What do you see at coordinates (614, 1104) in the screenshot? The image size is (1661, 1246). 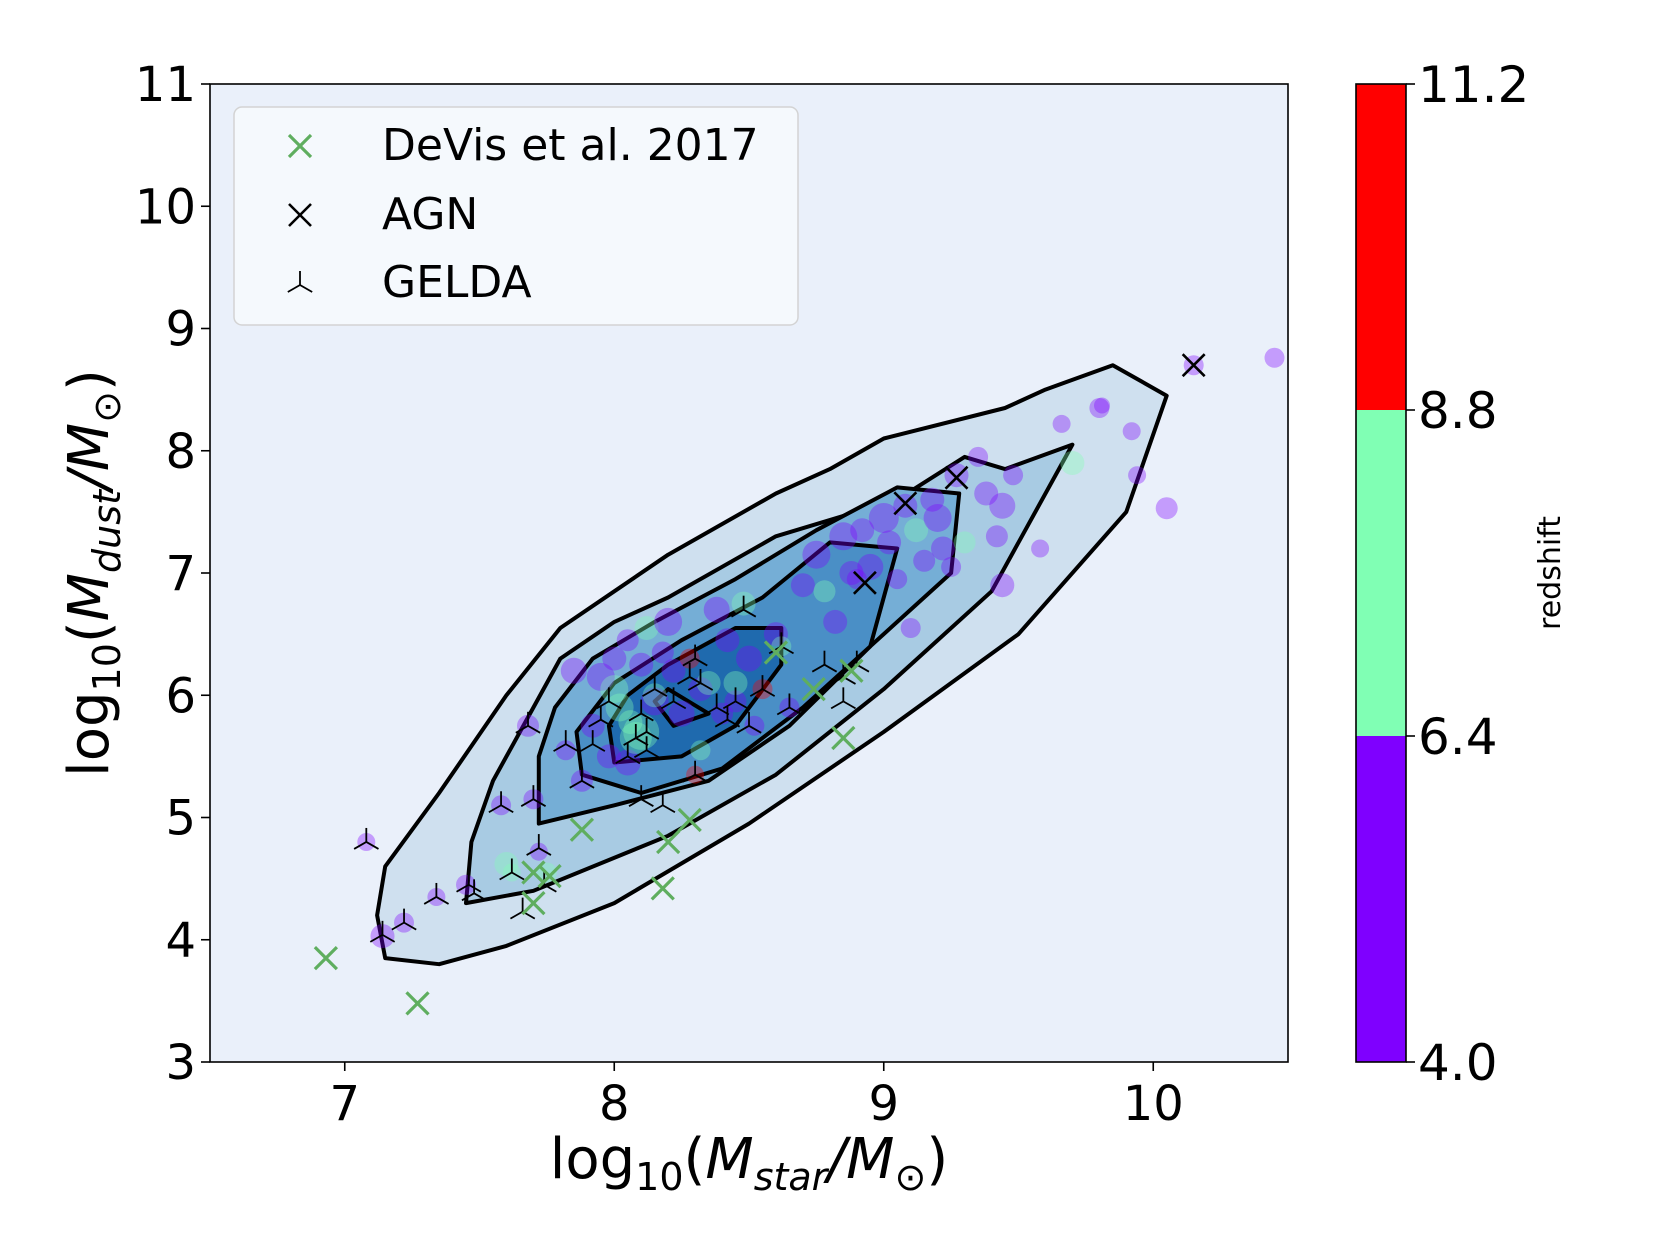 I see `x-tick-label: 8` at bounding box center [614, 1104].